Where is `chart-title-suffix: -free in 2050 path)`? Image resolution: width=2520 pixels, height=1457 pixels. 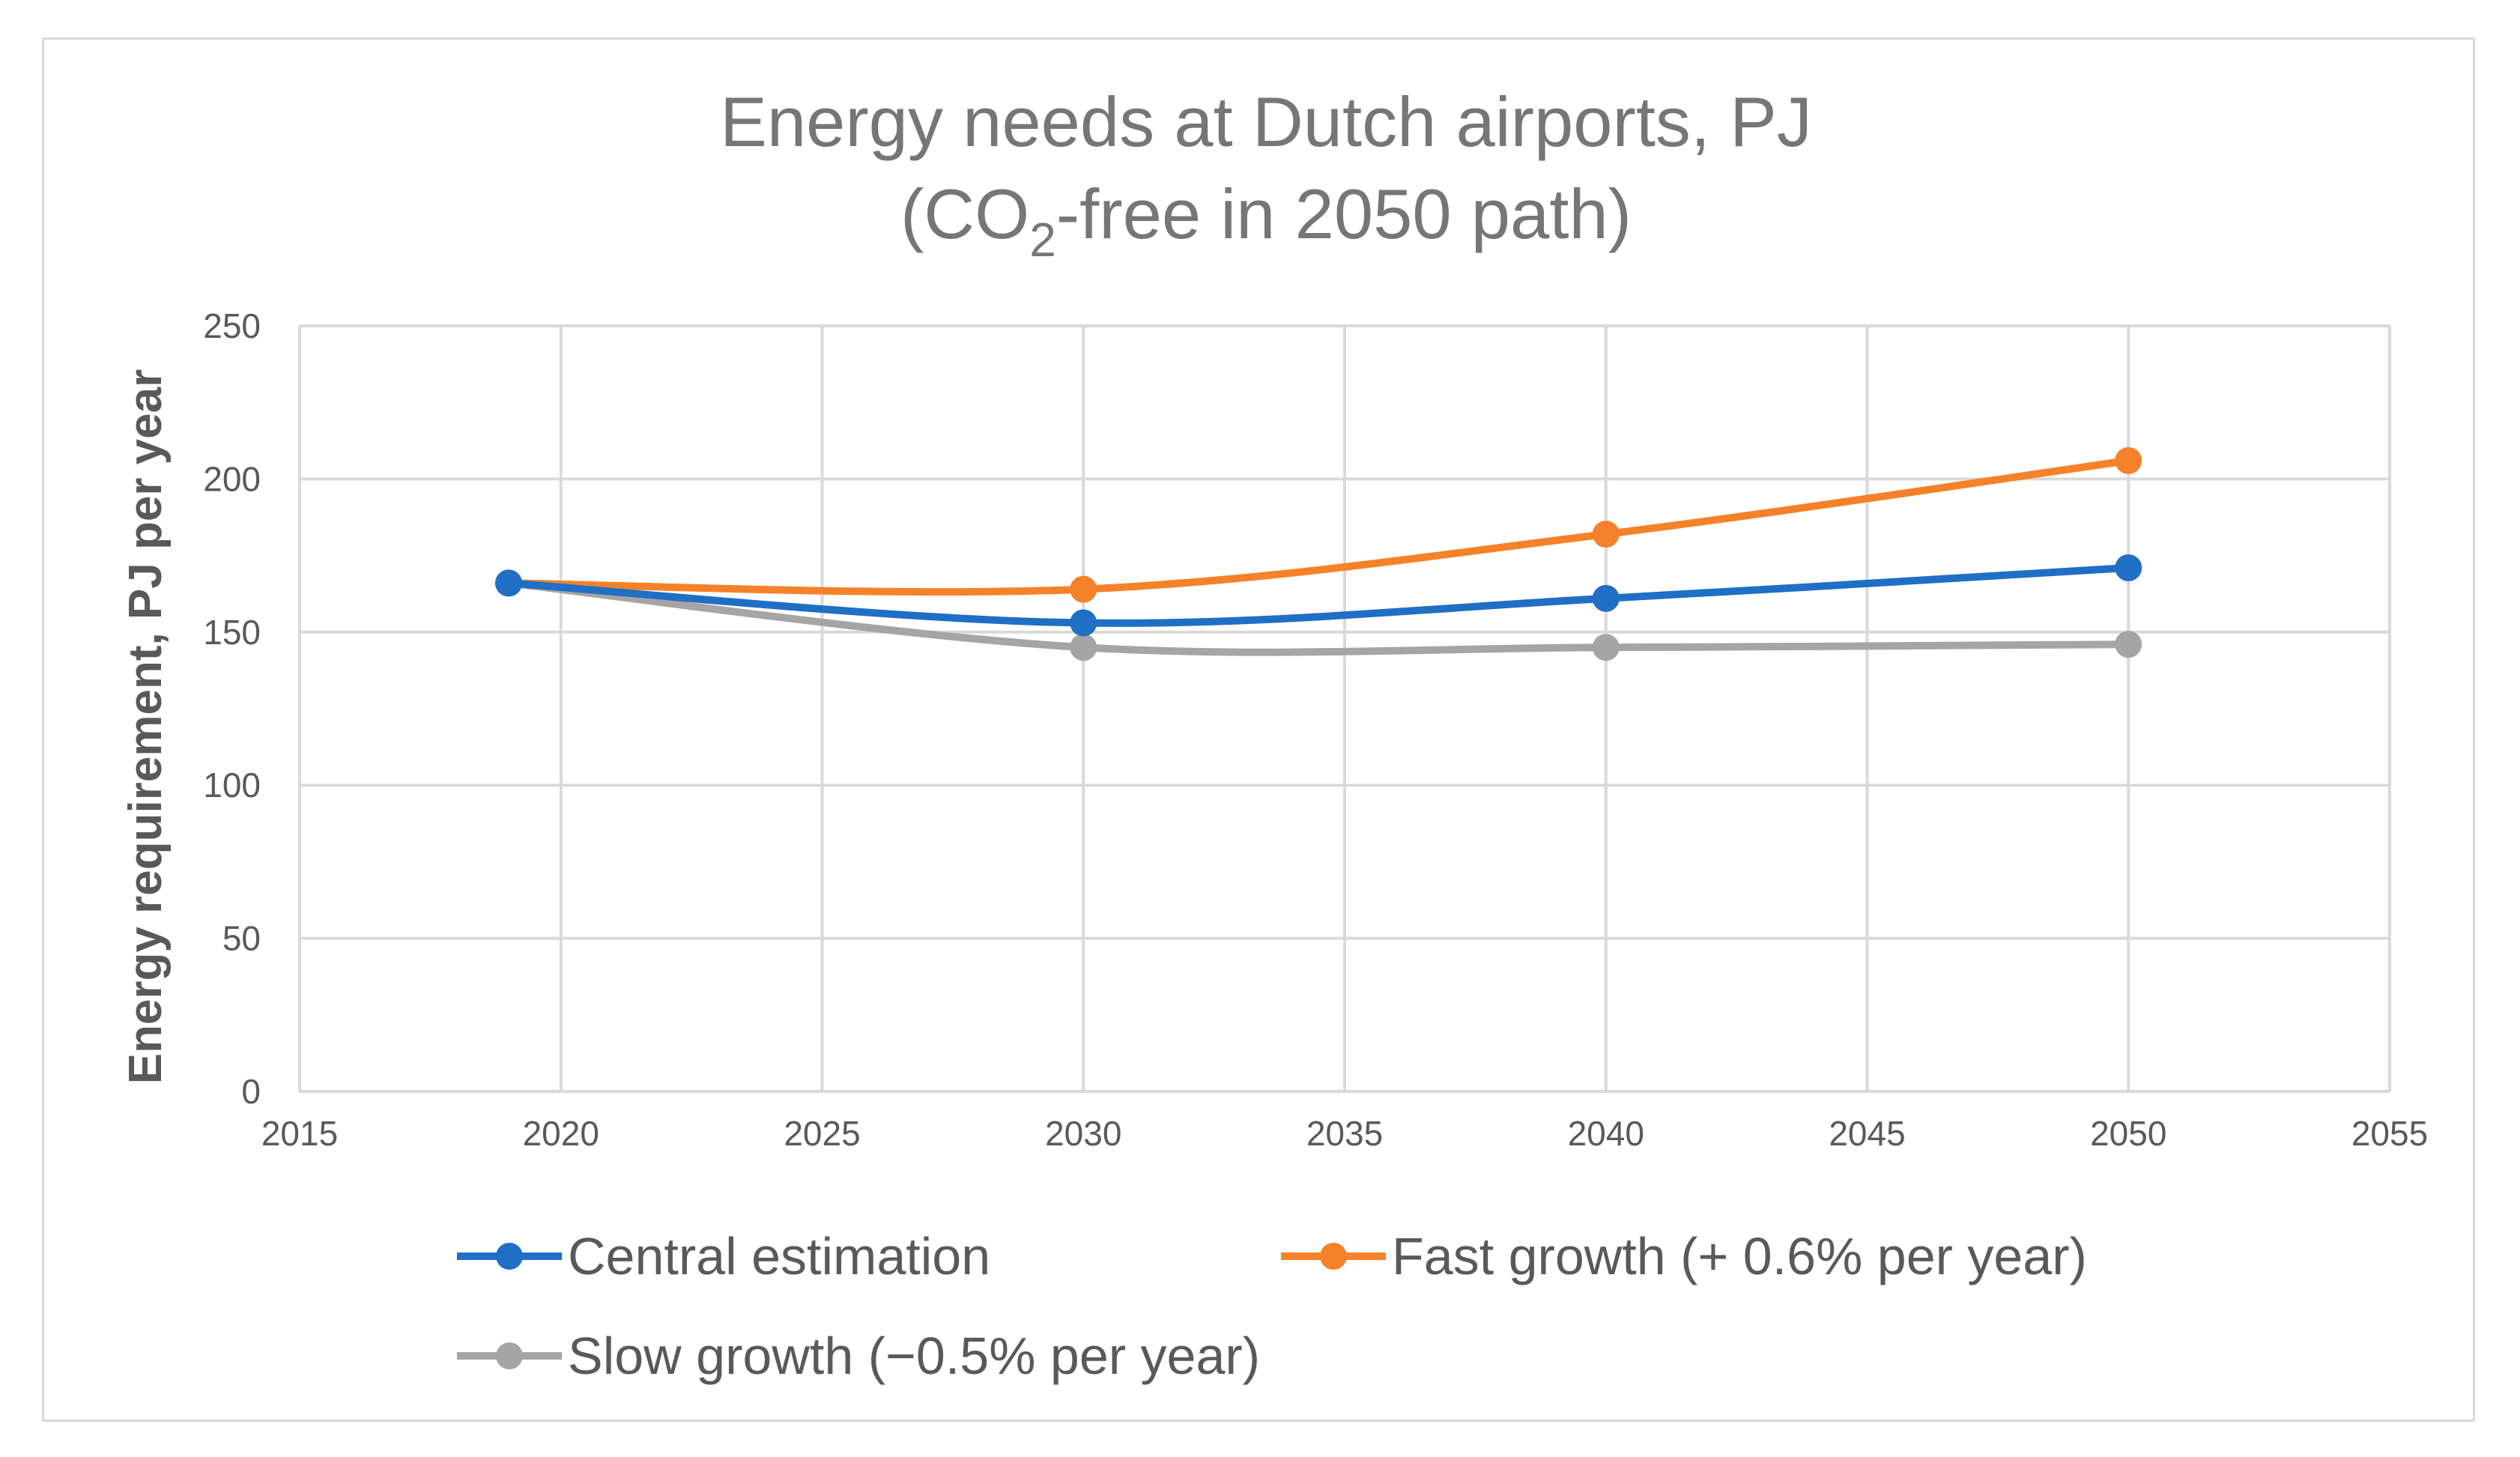
chart-title-suffix: -free in 2050 path) is located at coordinates (1344, 214).